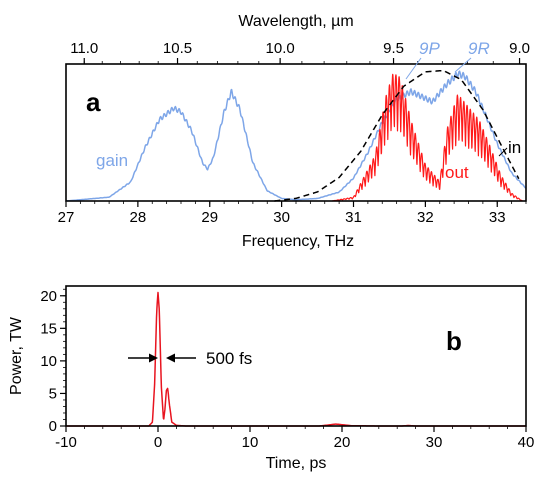 Image resolution: width=550 pixels, height=486 pixels. I want to click on y-tick-label-b: 15, so click(48, 328).